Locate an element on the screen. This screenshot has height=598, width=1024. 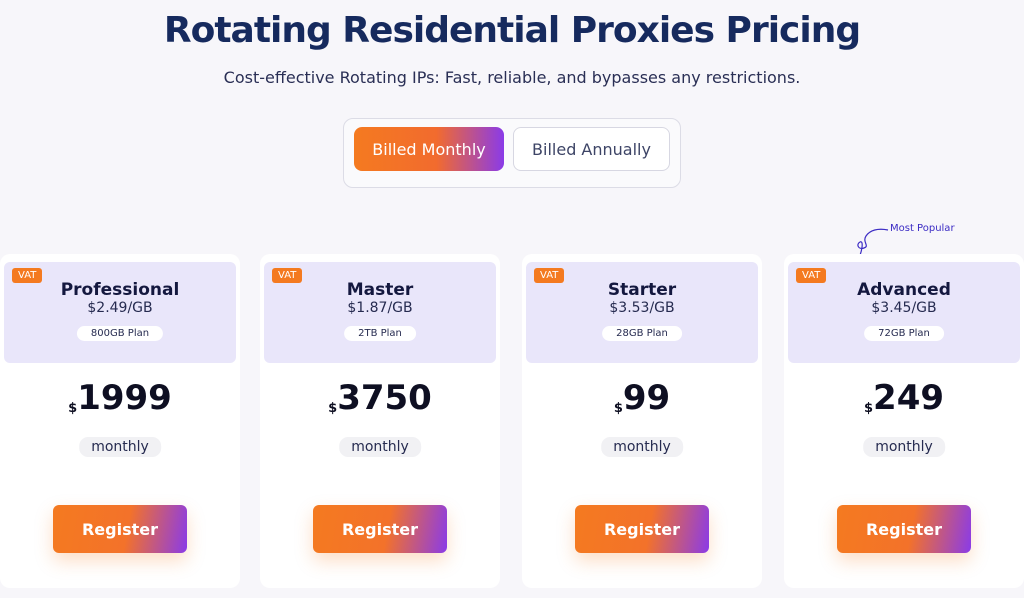
plan-price: $3750 is located at coordinates (380, 398).